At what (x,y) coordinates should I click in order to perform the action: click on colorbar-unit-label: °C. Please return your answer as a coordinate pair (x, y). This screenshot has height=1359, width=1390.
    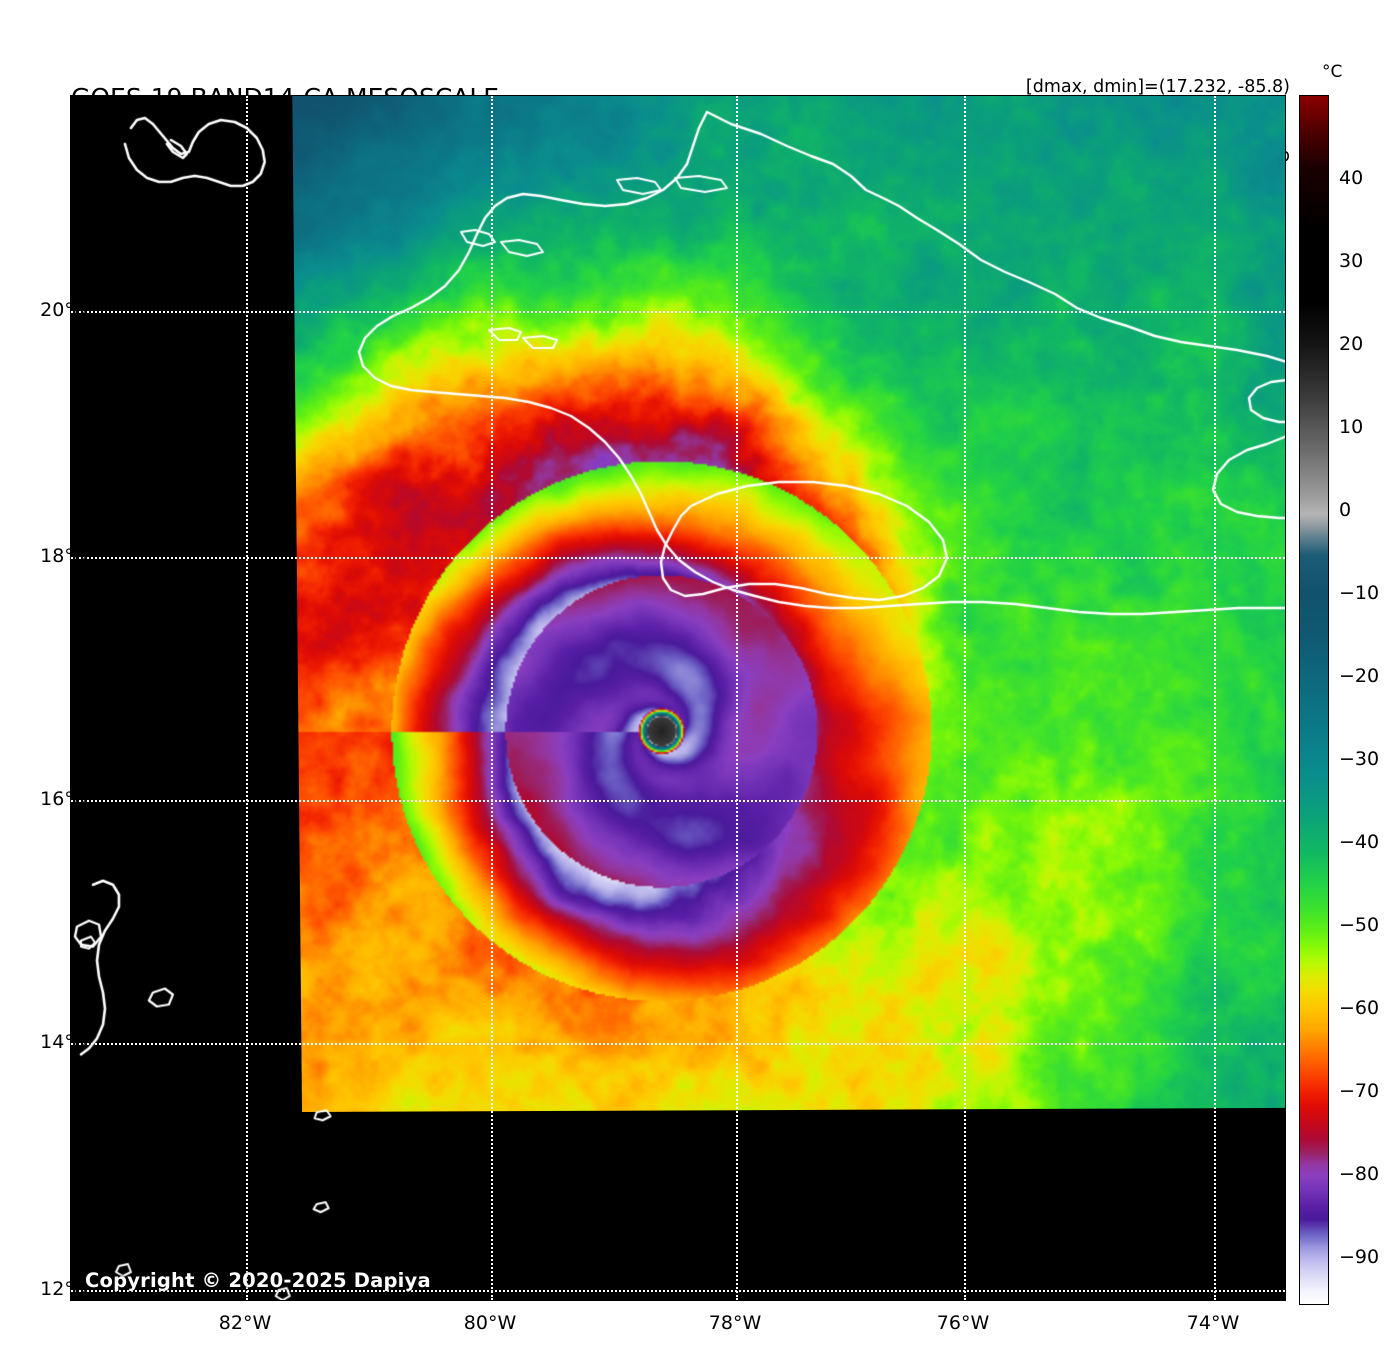
    Looking at the image, I should click on (1332, 72).